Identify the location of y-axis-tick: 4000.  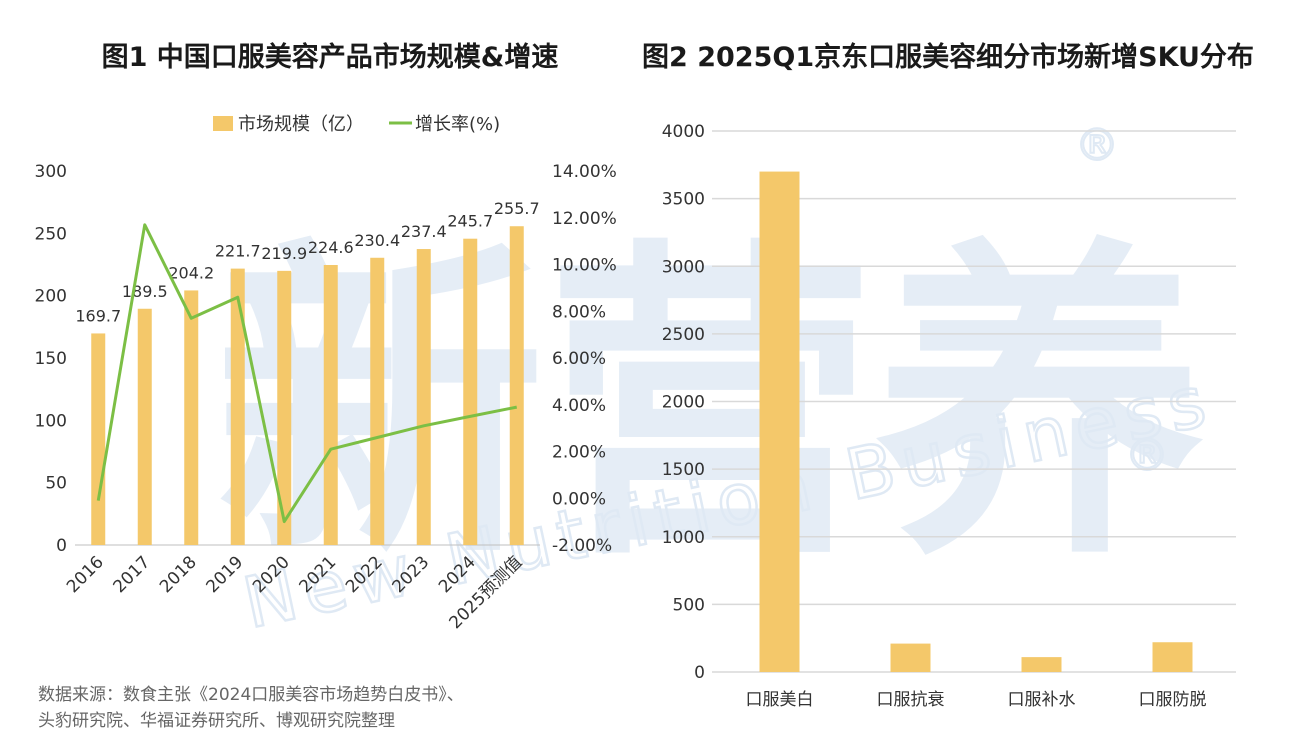
(683, 132).